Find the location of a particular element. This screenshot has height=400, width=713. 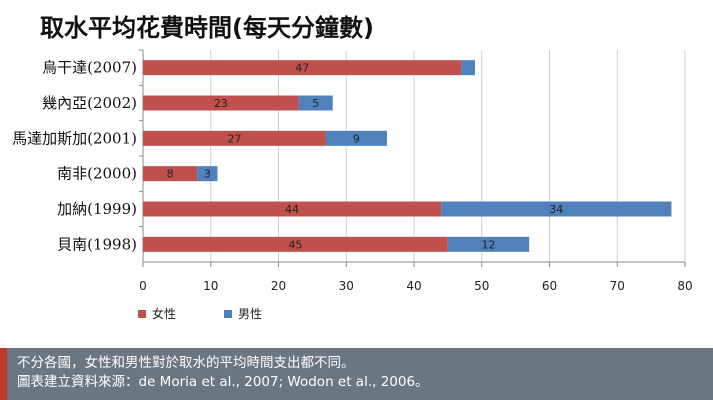

bar-label-male-4: 34 is located at coordinates (556, 209).